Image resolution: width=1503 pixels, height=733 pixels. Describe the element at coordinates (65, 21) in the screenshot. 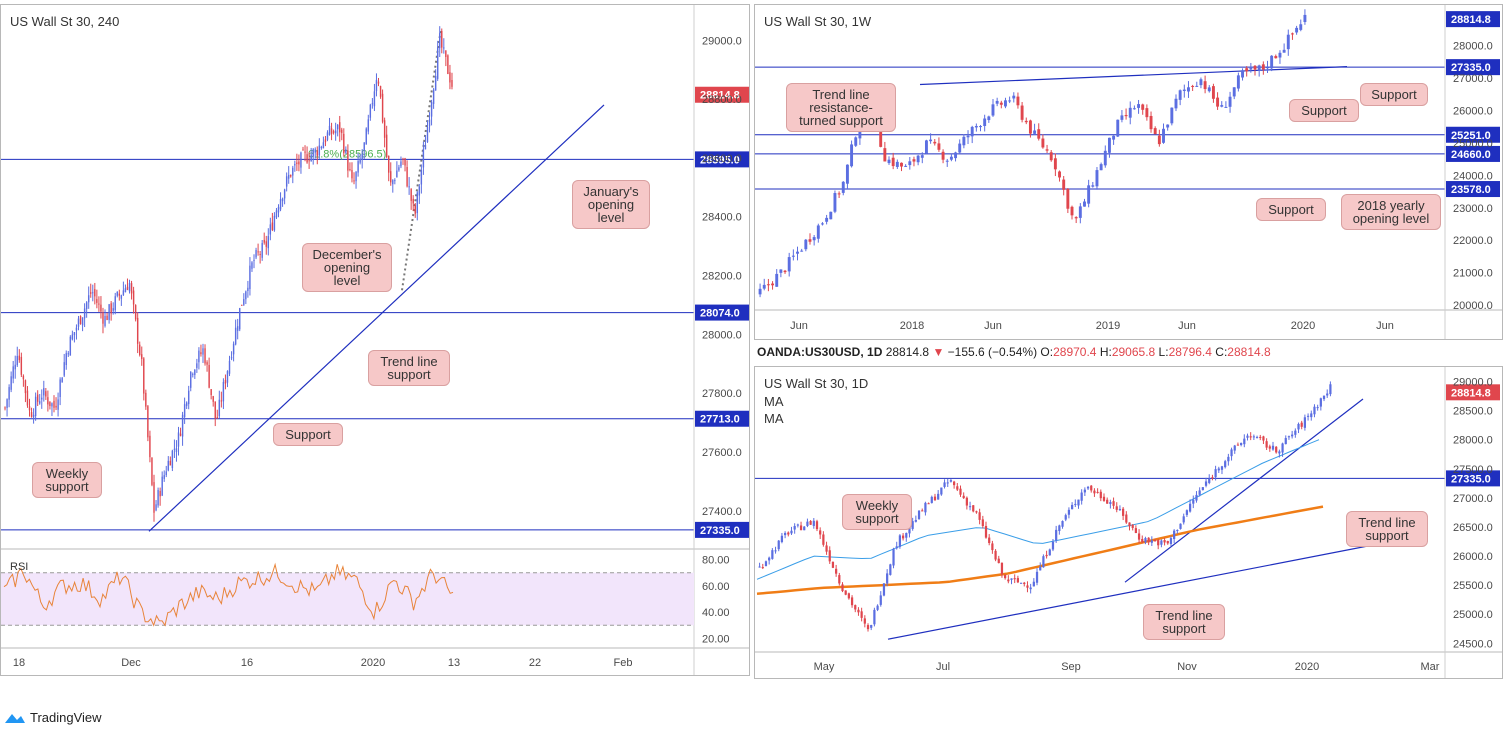

I see `h4-chart-title: US Wall St 30, 240` at that location.